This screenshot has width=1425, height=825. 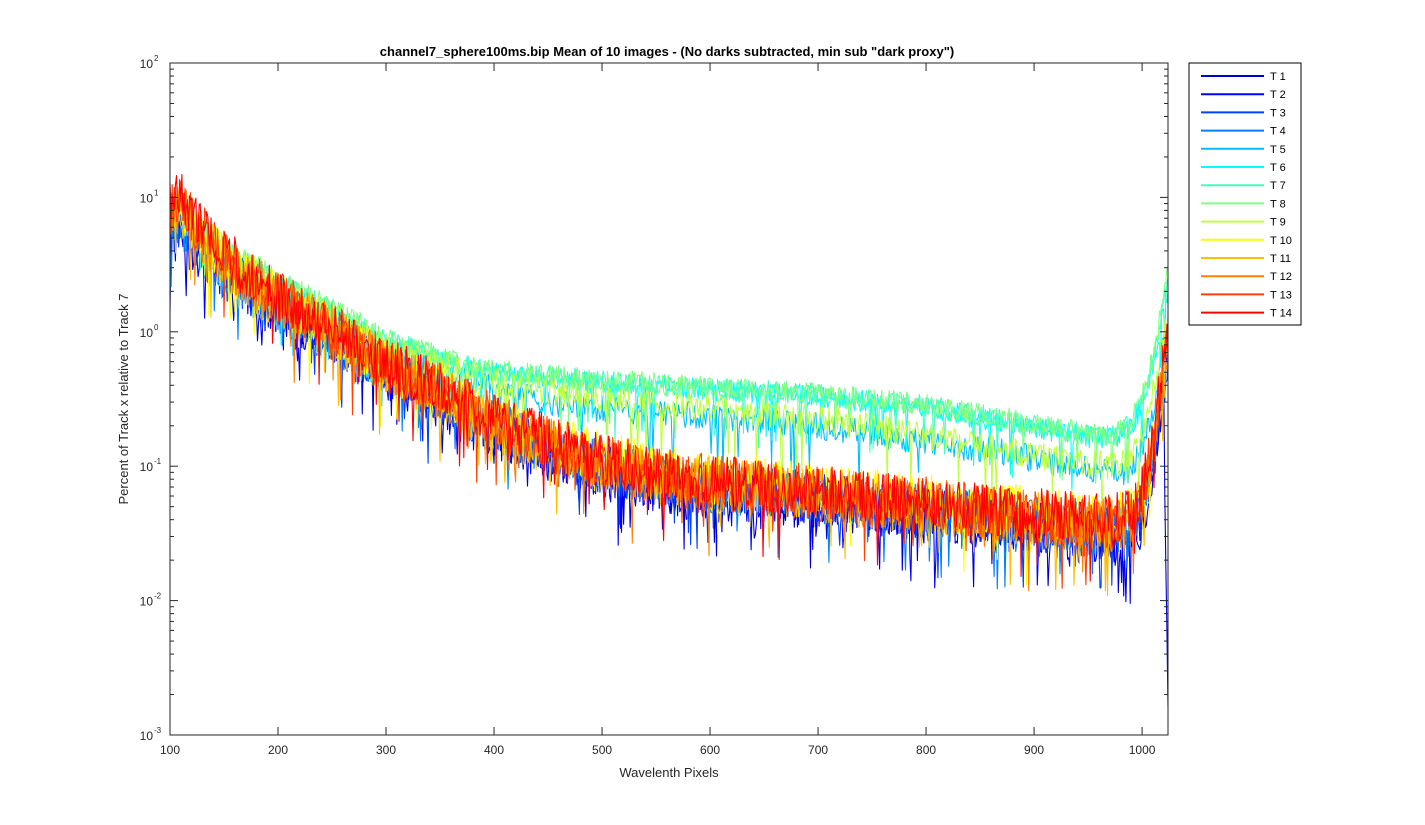 I want to click on y-tick-exponent: 0, so click(x=156, y=327).